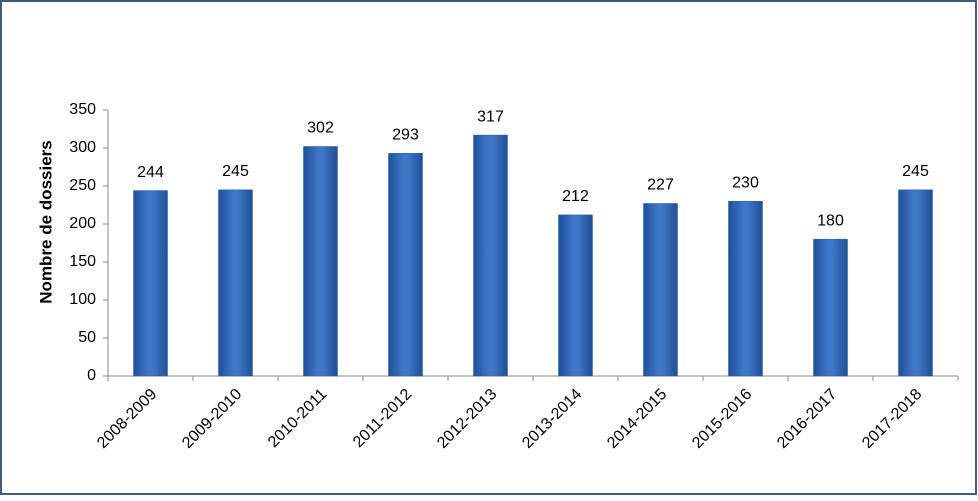 The width and height of the screenshot is (978, 501). Describe the element at coordinates (150, 172) in the screenshot. I see `data-label: 244` at that location.